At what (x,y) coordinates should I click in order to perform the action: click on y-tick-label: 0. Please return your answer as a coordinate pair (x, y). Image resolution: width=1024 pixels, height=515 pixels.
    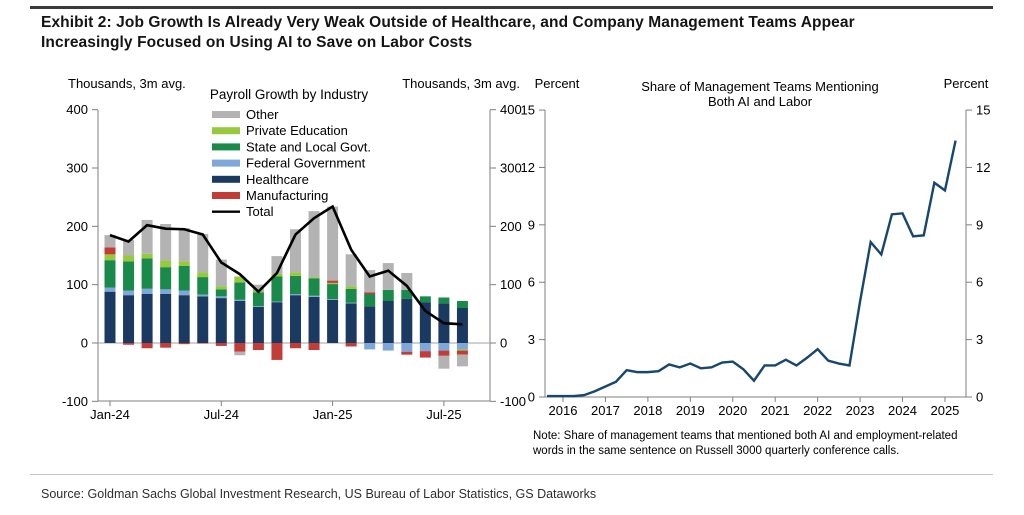
    Looking at the image, I should click on (979, 397).